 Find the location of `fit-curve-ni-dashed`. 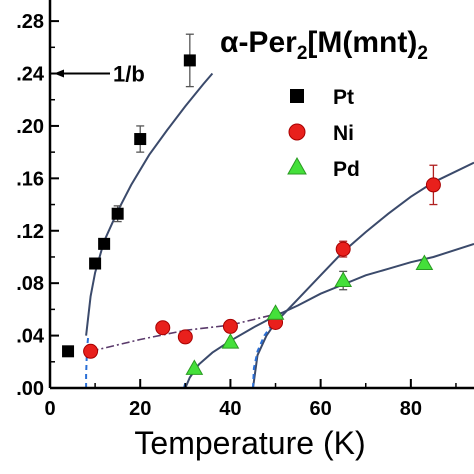

fit-curve-ni-dashed is located at coordinates (262, 357).